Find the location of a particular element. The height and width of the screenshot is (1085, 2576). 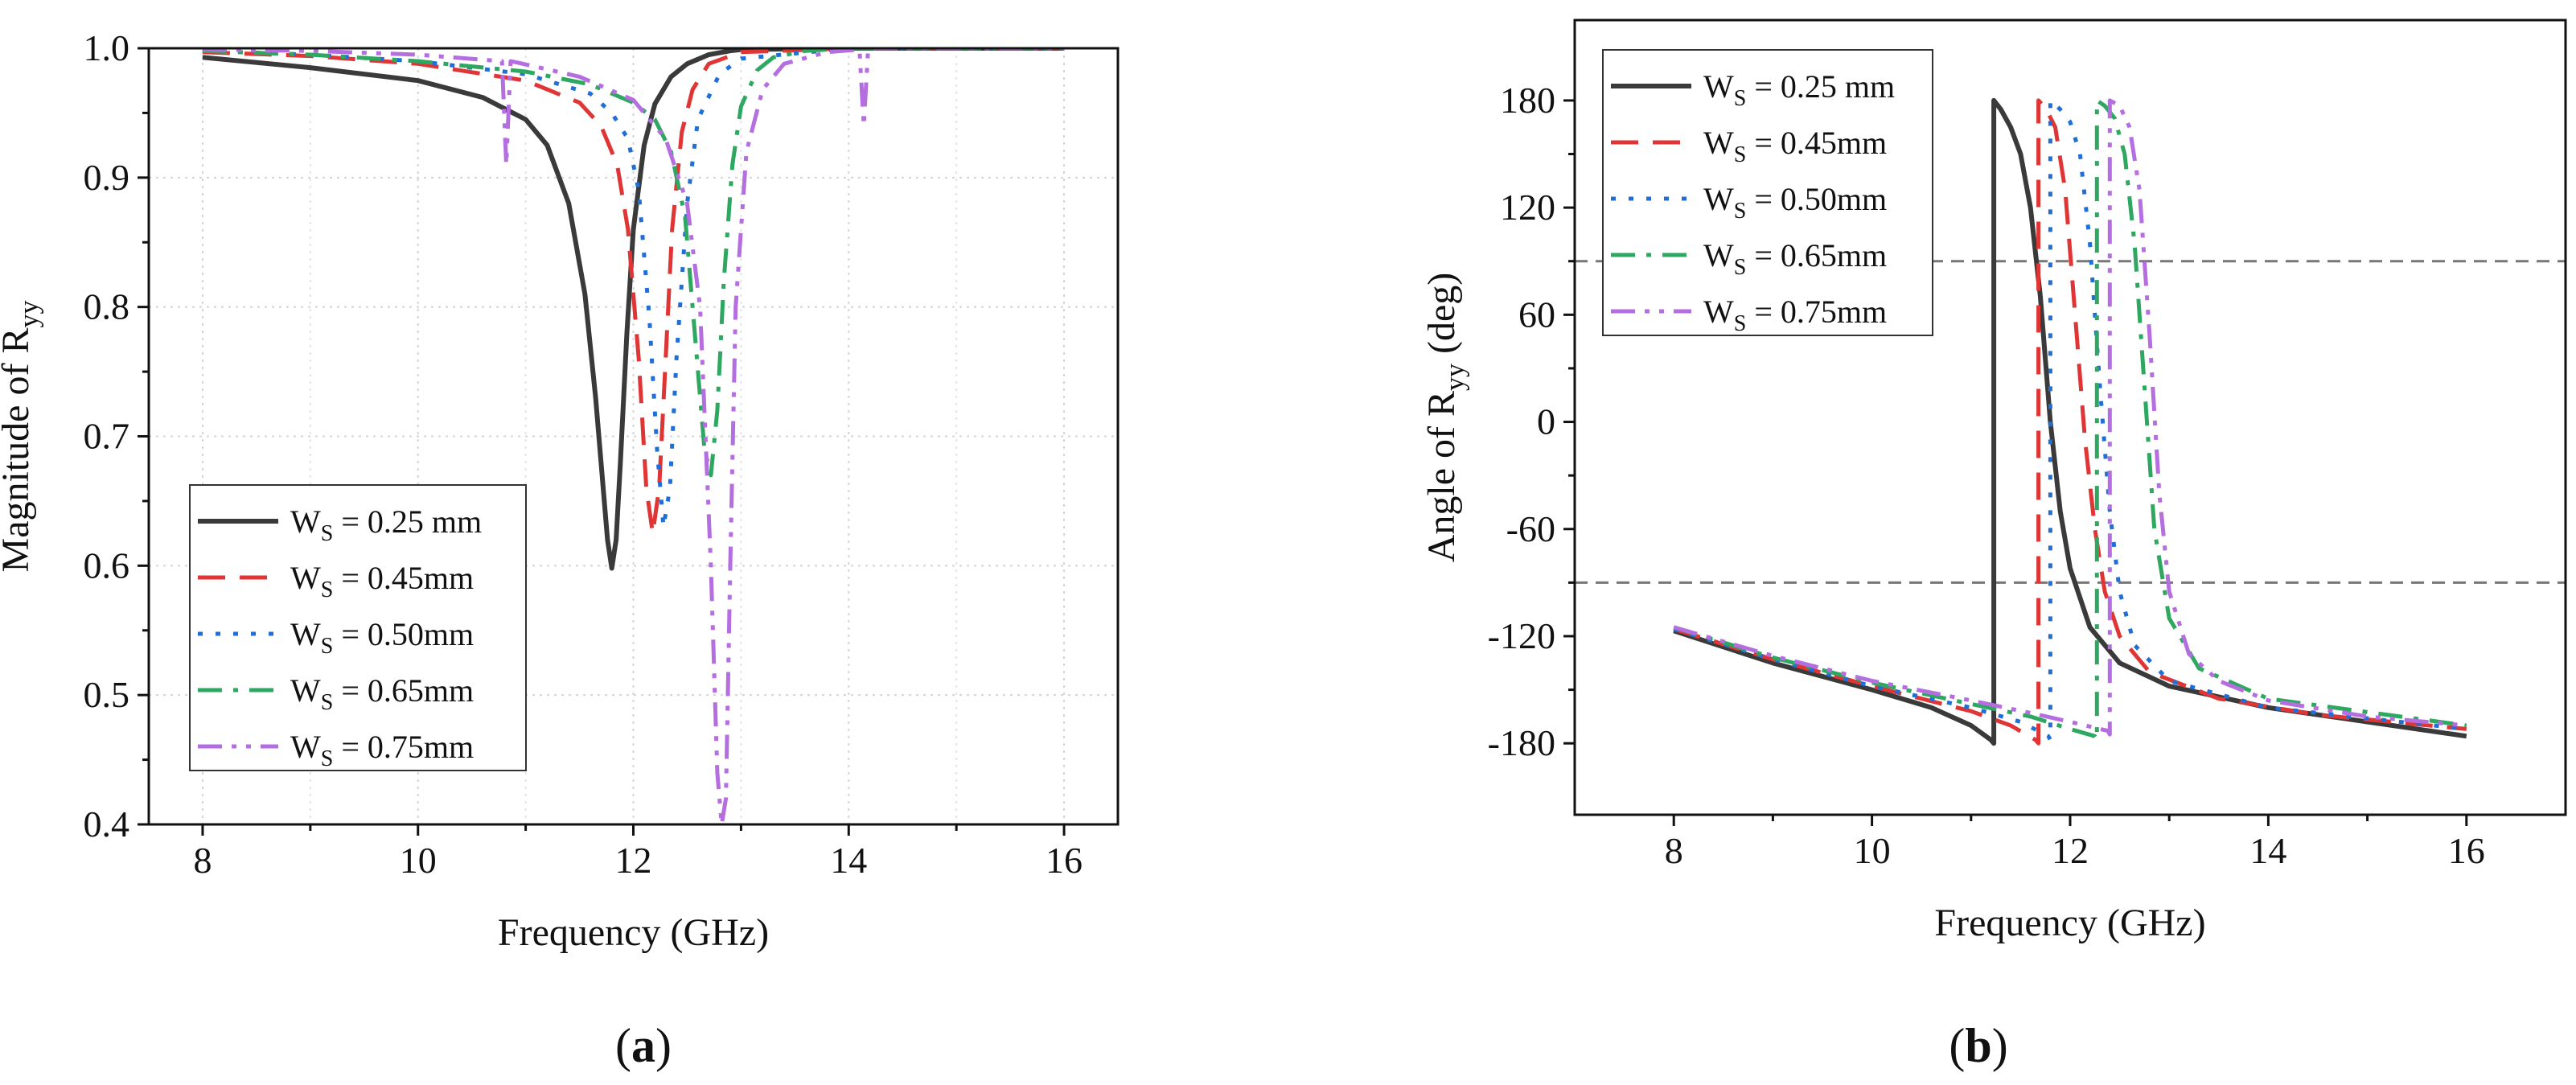

y-tick-label: 0.6 is located at coordinates (107, 565).